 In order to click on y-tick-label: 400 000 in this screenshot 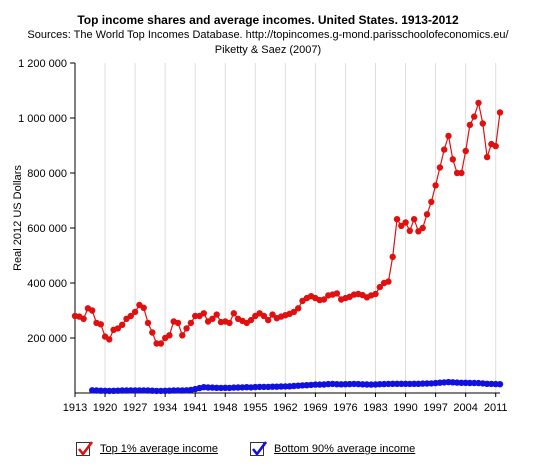, I will do `click(47, 284)`.